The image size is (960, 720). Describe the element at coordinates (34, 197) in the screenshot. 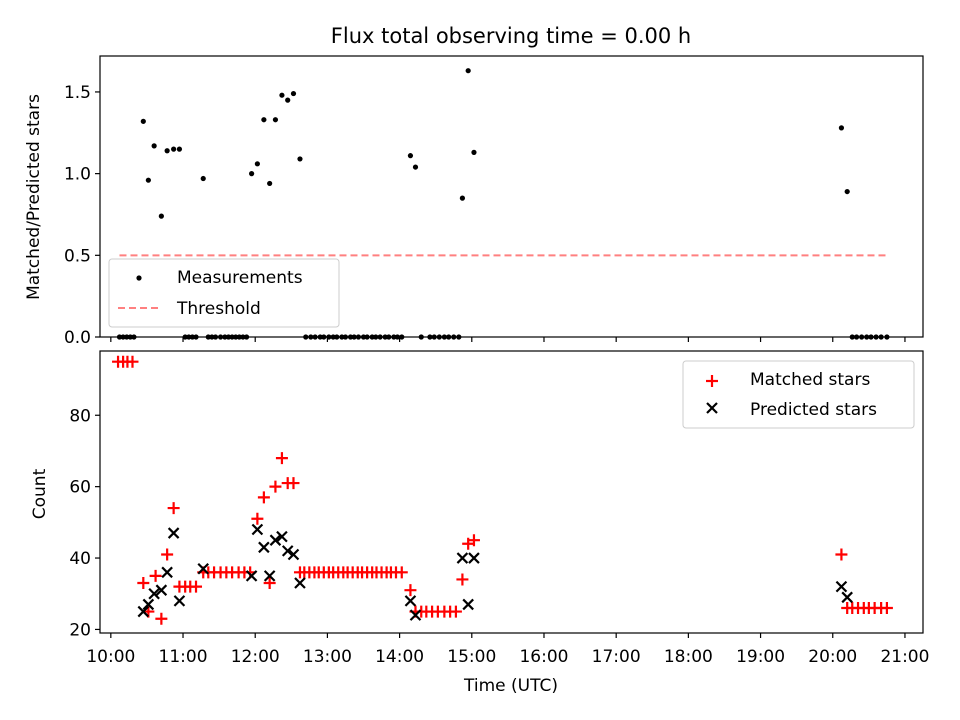

I see `top-y-axis-label: Matched/Predicted stars` at that location.